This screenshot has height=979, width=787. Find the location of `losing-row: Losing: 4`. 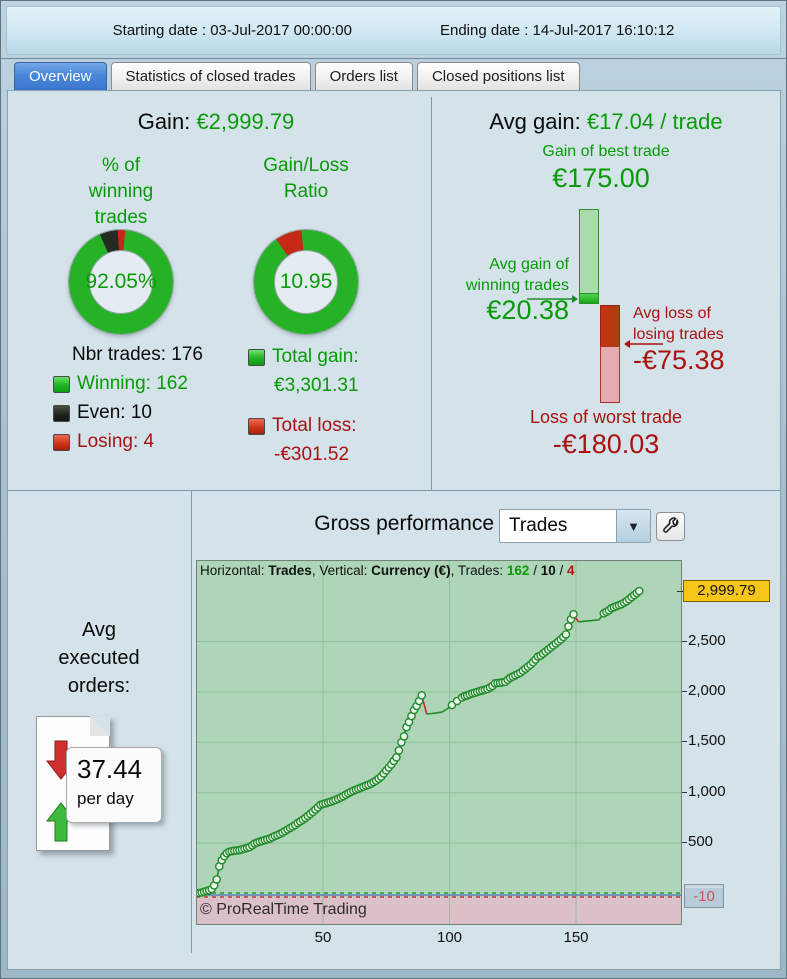

losing-row: Losing: 4 is located at coordinates (103, 442).